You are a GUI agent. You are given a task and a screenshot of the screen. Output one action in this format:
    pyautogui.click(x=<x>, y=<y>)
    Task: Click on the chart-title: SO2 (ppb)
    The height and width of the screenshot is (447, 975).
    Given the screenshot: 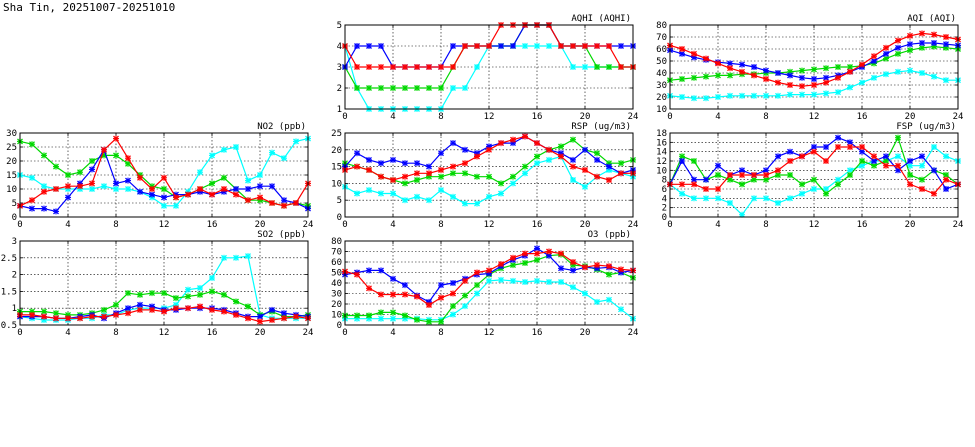 What is the action you would take?
    pyautogui.click(x=281, y=235)
    